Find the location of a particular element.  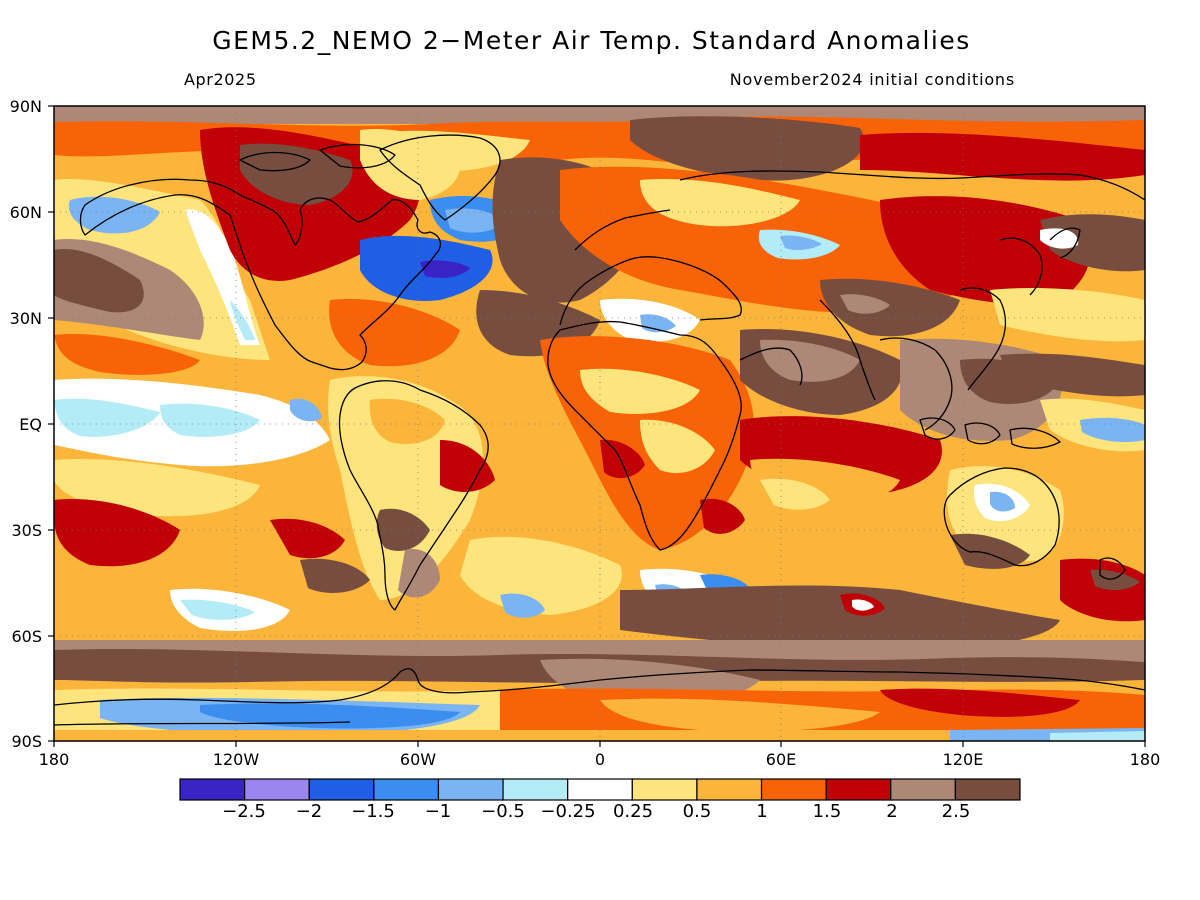

lat-label-30s: 30S is located at coordinates (26, 530).